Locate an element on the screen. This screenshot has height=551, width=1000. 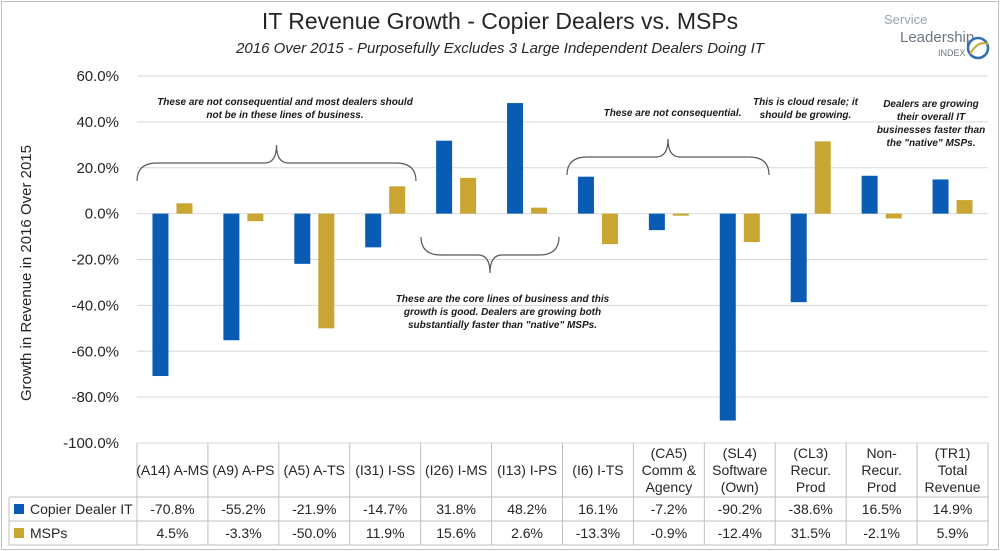
data-label: -90.2% is located at coordinates (740, 509).